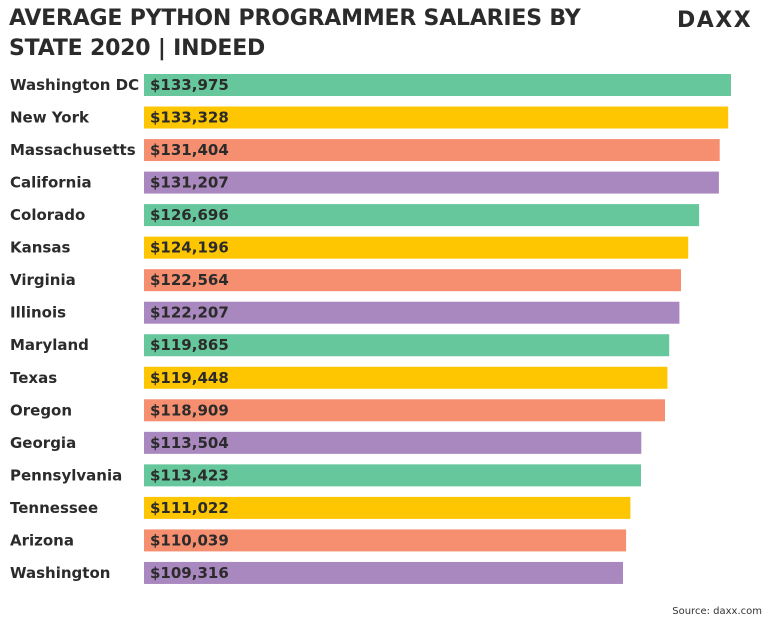  What do you see at coordinates (54, 508) in the screenshot?
I see `category-label-tennessee: Tennessee` at bounding box center [54, 508].